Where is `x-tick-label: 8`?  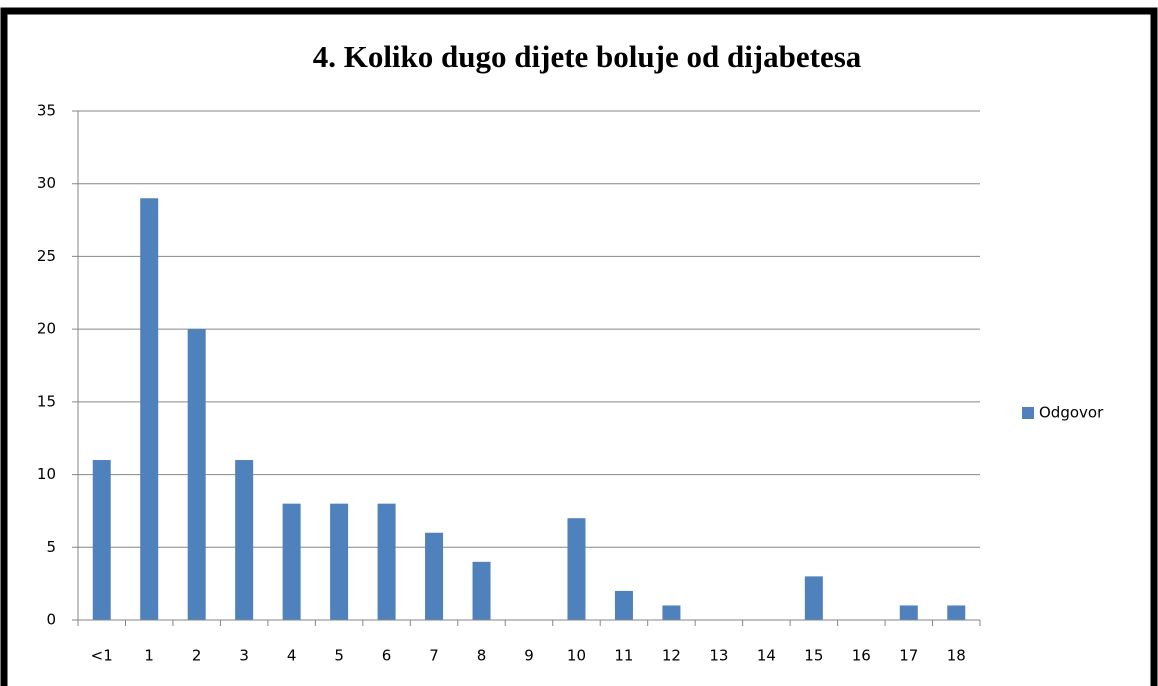 x-tick-label: 8 is located at coordinates (482, 656).